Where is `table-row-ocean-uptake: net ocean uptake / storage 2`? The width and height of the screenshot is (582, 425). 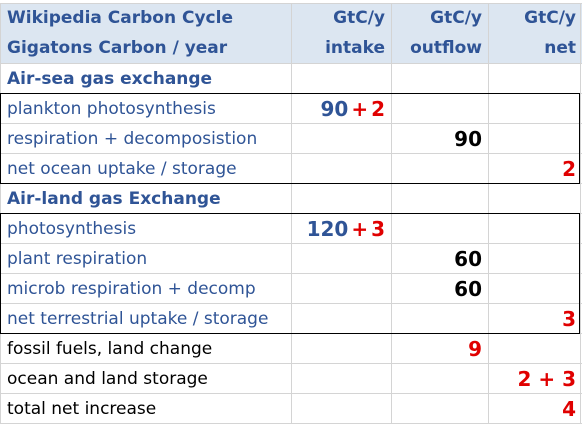 table-row-ocean-uptake: net ocean uptake / storage 2 is located at coordinates (291, 169).